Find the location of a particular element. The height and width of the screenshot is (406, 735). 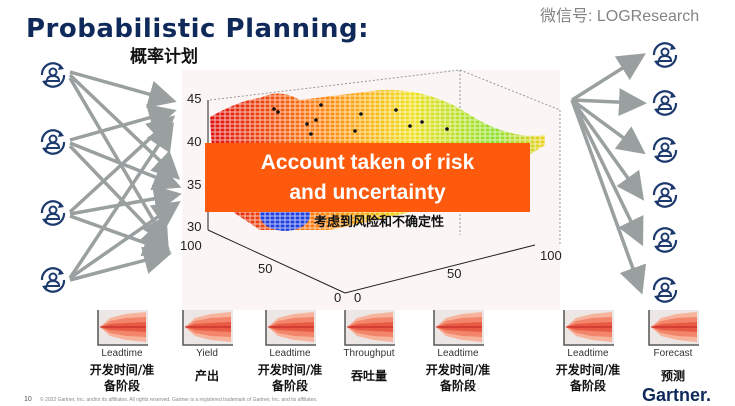

x-axis is located at coordinates (440, 269).